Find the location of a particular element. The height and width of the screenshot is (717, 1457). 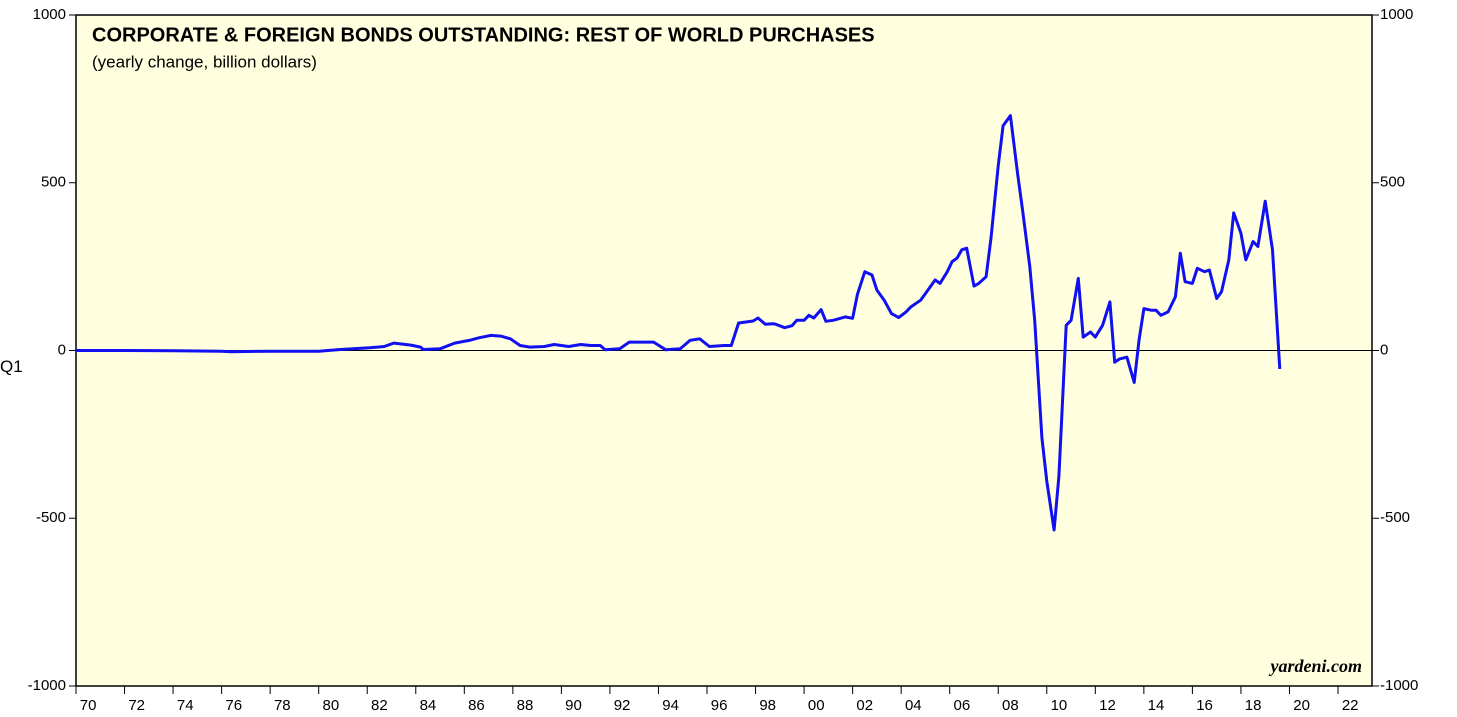

y-tick-label: -500 is located at coordinates (51, 517).